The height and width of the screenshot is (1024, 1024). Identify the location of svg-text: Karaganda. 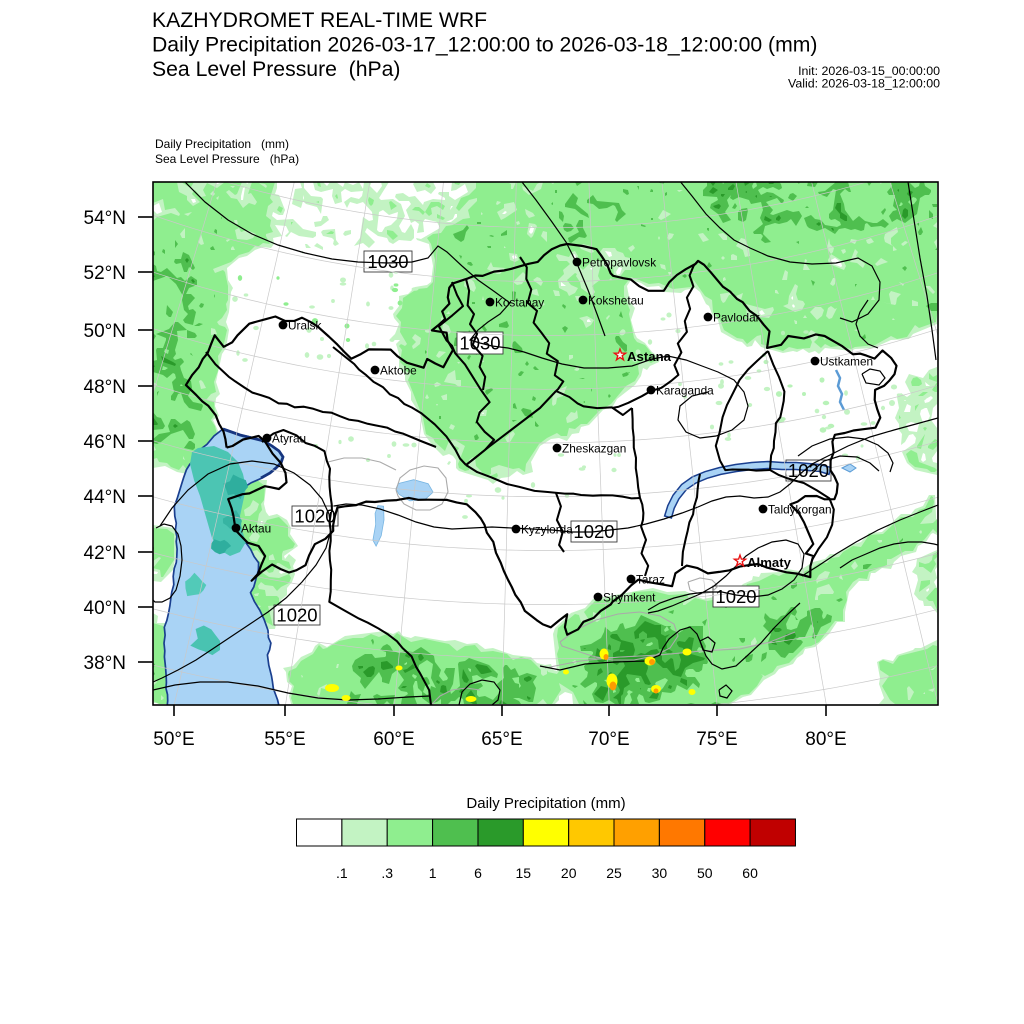
(685, 391).